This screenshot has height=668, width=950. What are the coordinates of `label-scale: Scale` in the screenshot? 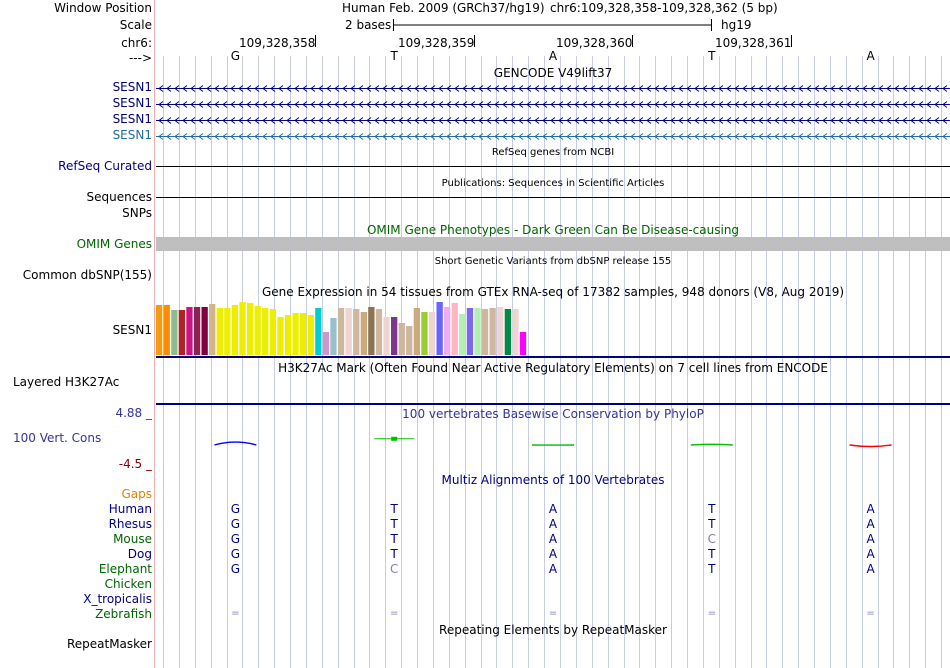 It's located at (135, 25).